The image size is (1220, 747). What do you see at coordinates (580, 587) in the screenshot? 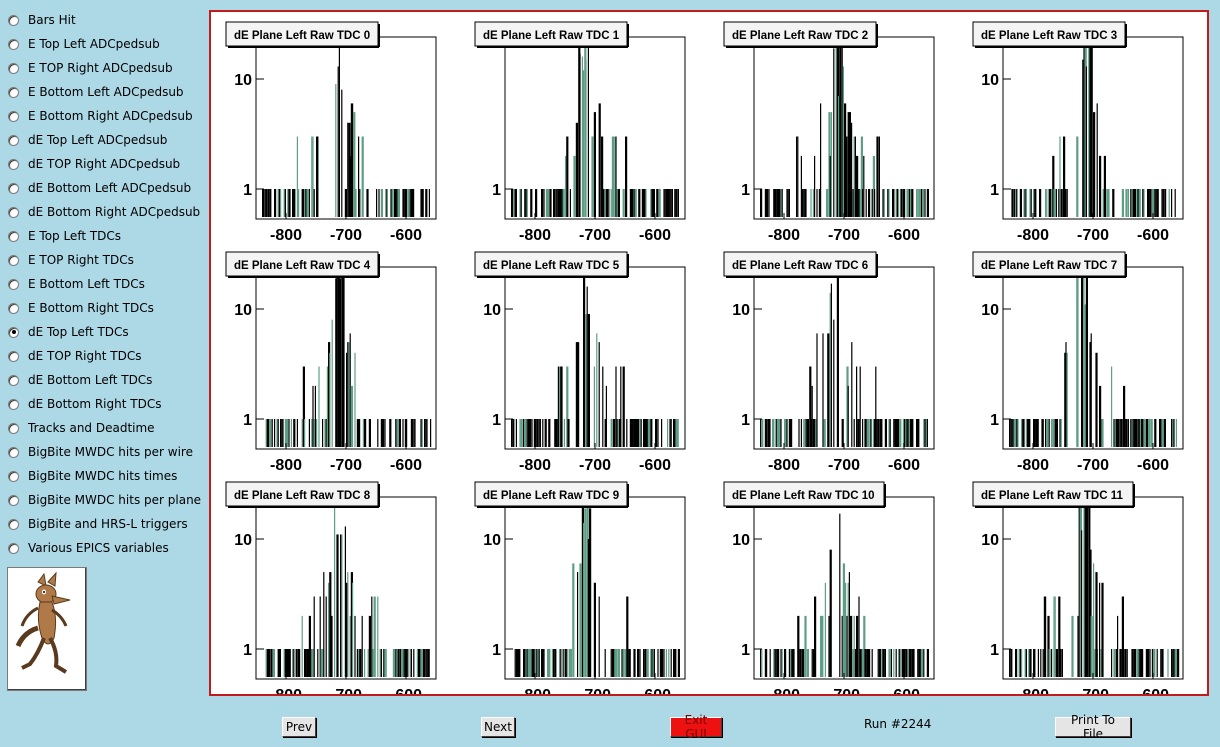
I see `histogram-panel: 1 10 -800 -700 -600 dE Plane Left Raw TDC 9` at bounding box center [580, 587].